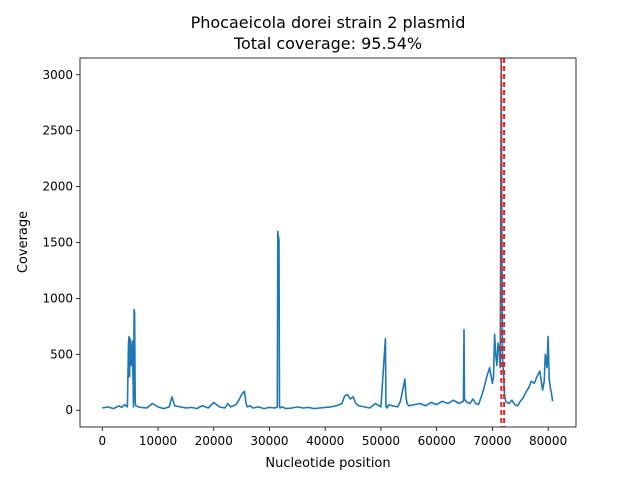  Describe the element at coordinates (214, 441) in the screenshot. I see `x-tick-label: 20000` at that location.